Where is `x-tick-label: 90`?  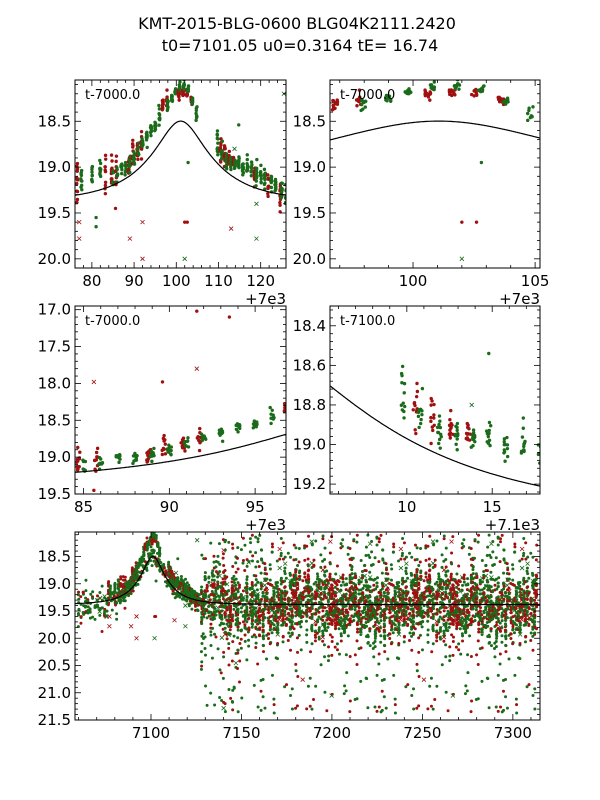 x-tick-label: 90 is located at coordinates (134, 281).